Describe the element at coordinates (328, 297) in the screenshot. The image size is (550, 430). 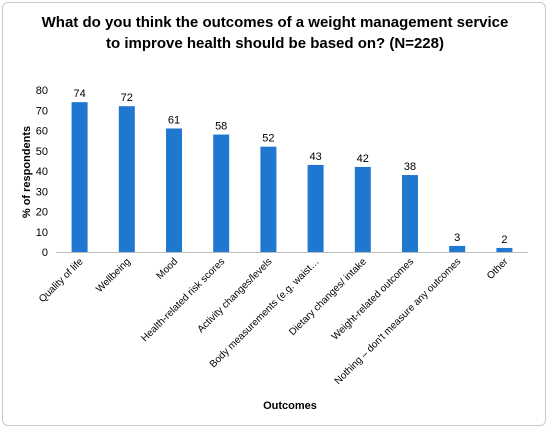
I see `x-tick-label: Dietary changes/ intake` at that location.